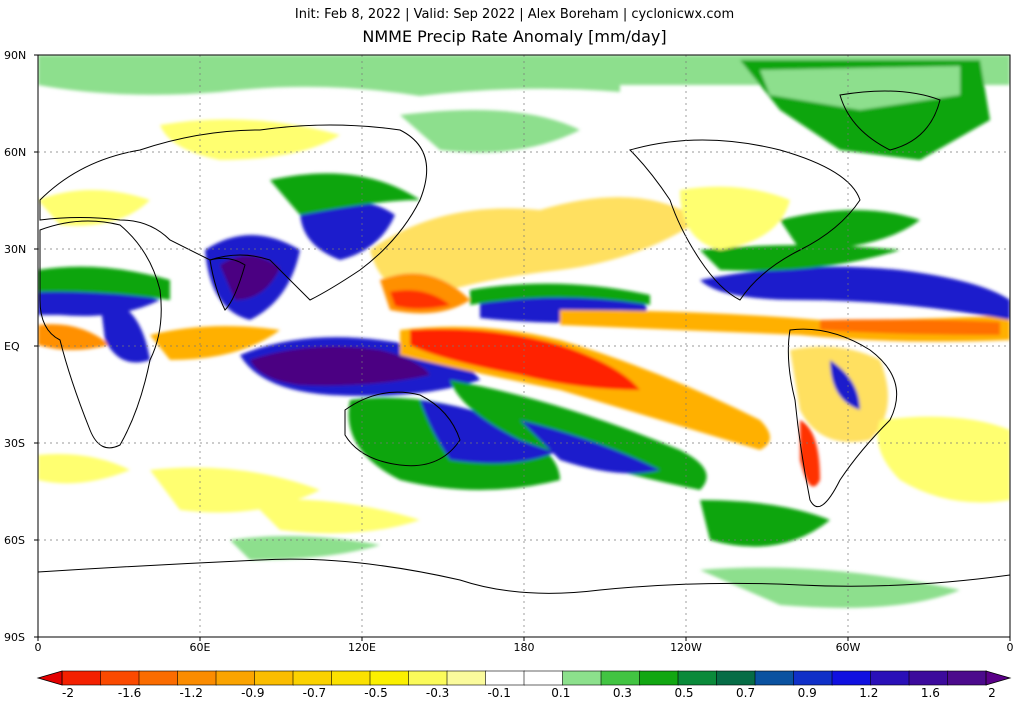 The height and width of the screenshot is (714, 1029). What do you see at coordinates (362, 647) in the screenshot?
I see `lon-label-120e: 120E` at bounding box center [362, 647].